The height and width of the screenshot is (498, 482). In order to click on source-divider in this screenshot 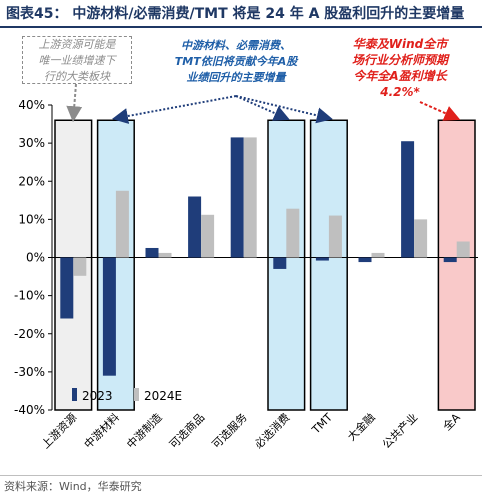, I will do `click(241, 475)`.